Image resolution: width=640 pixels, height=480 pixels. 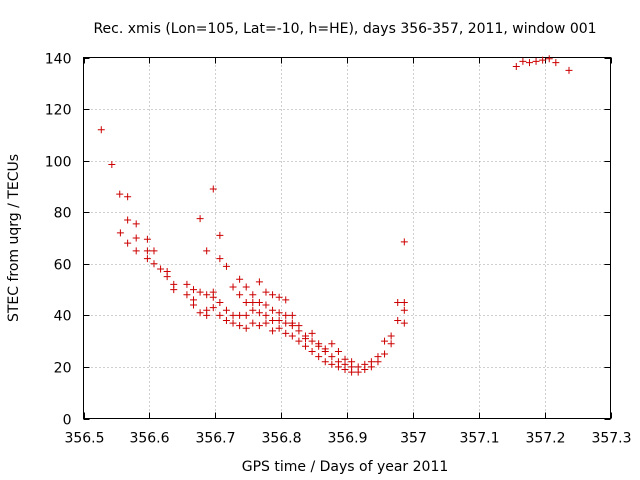 I want to click on x-tick-label: 356.8, so click(x=281, y=439).